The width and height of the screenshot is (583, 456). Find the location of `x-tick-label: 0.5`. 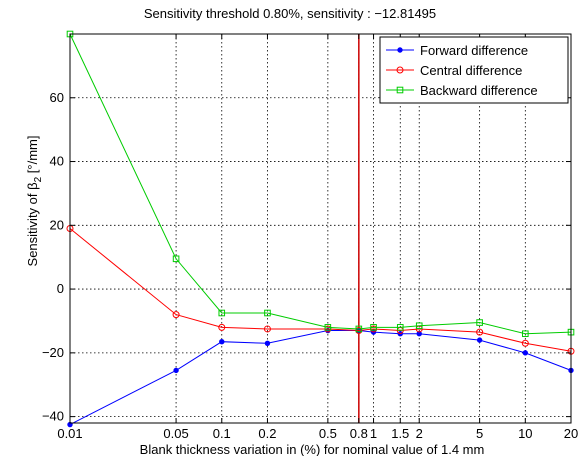

x-tick-label: 0.5 is located at coordinates (328, 433).